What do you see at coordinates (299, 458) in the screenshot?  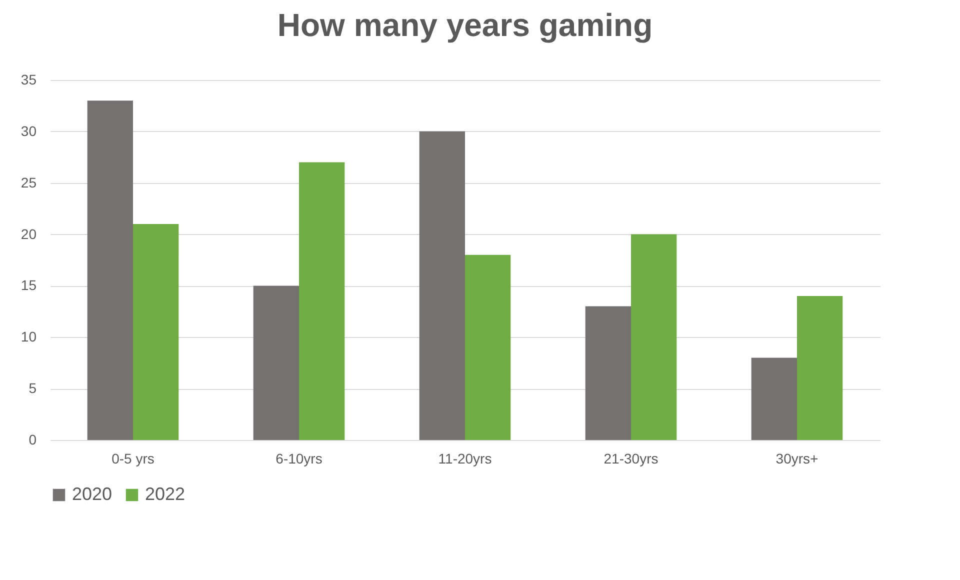 I see `x-tick-label: 6-10yrs` at bounding box center [299, 458].